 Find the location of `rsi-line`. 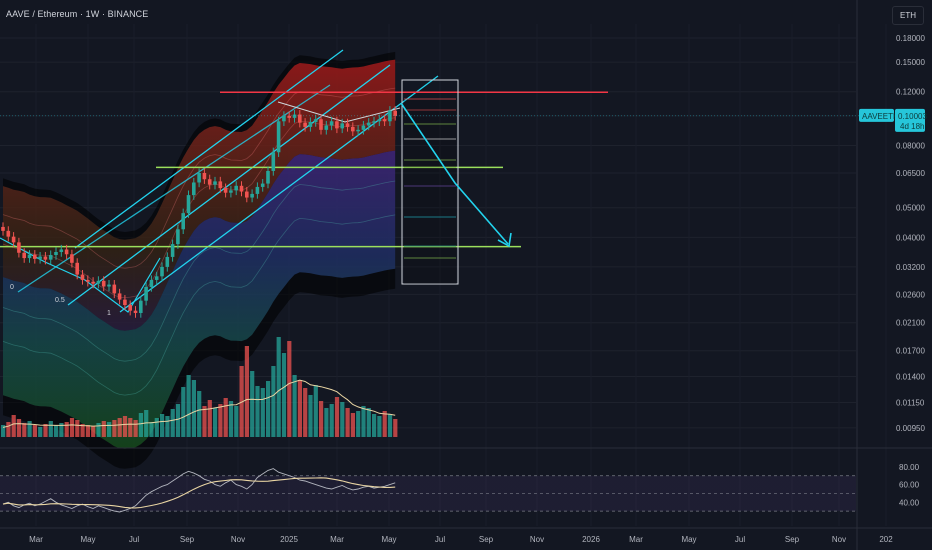

rsi-line is located at coordinates (199, 490).